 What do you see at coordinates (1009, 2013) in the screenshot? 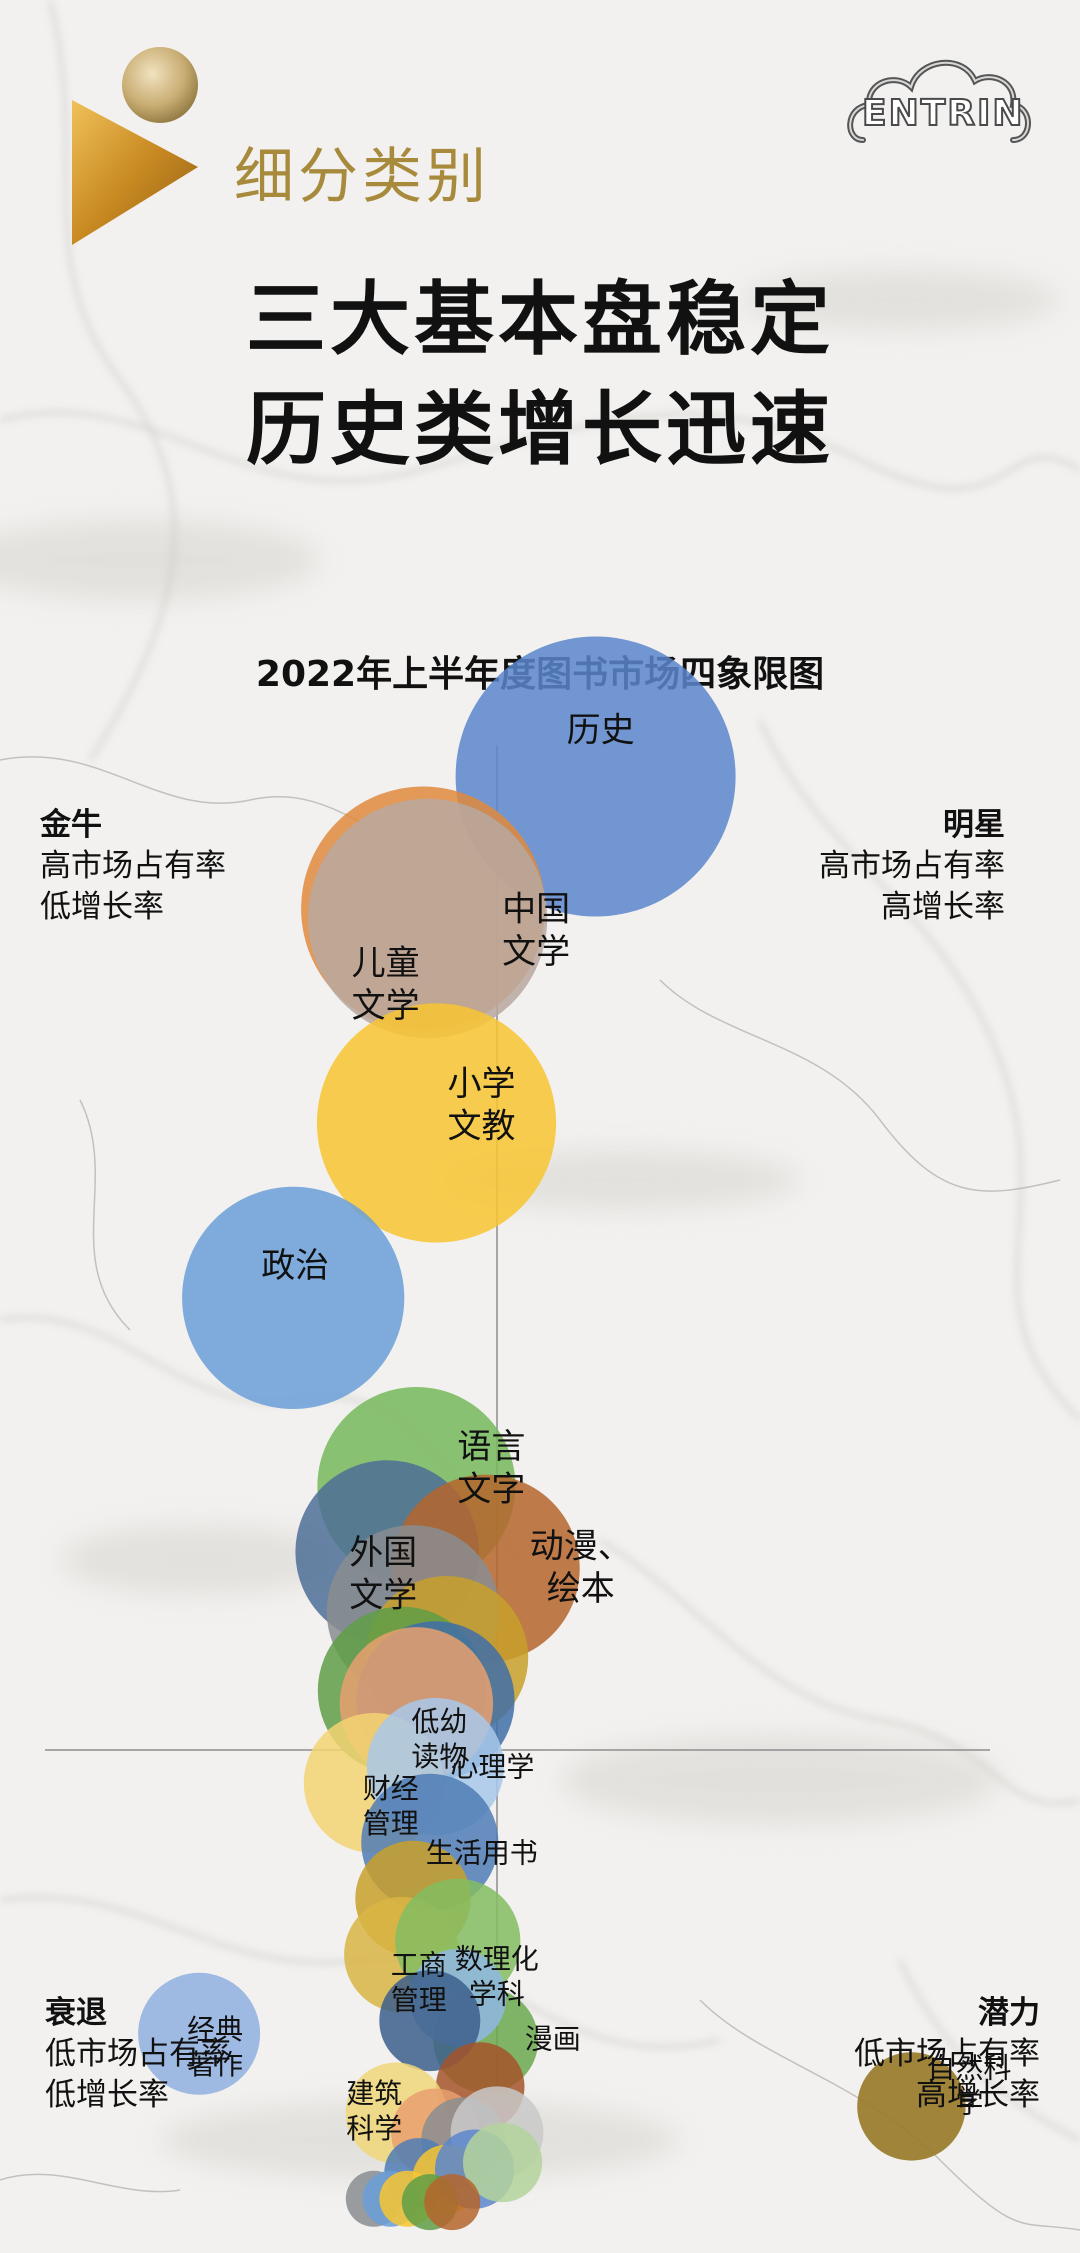
I see `quadrant-name: 潜力` at bounding box center [1009, 2013].